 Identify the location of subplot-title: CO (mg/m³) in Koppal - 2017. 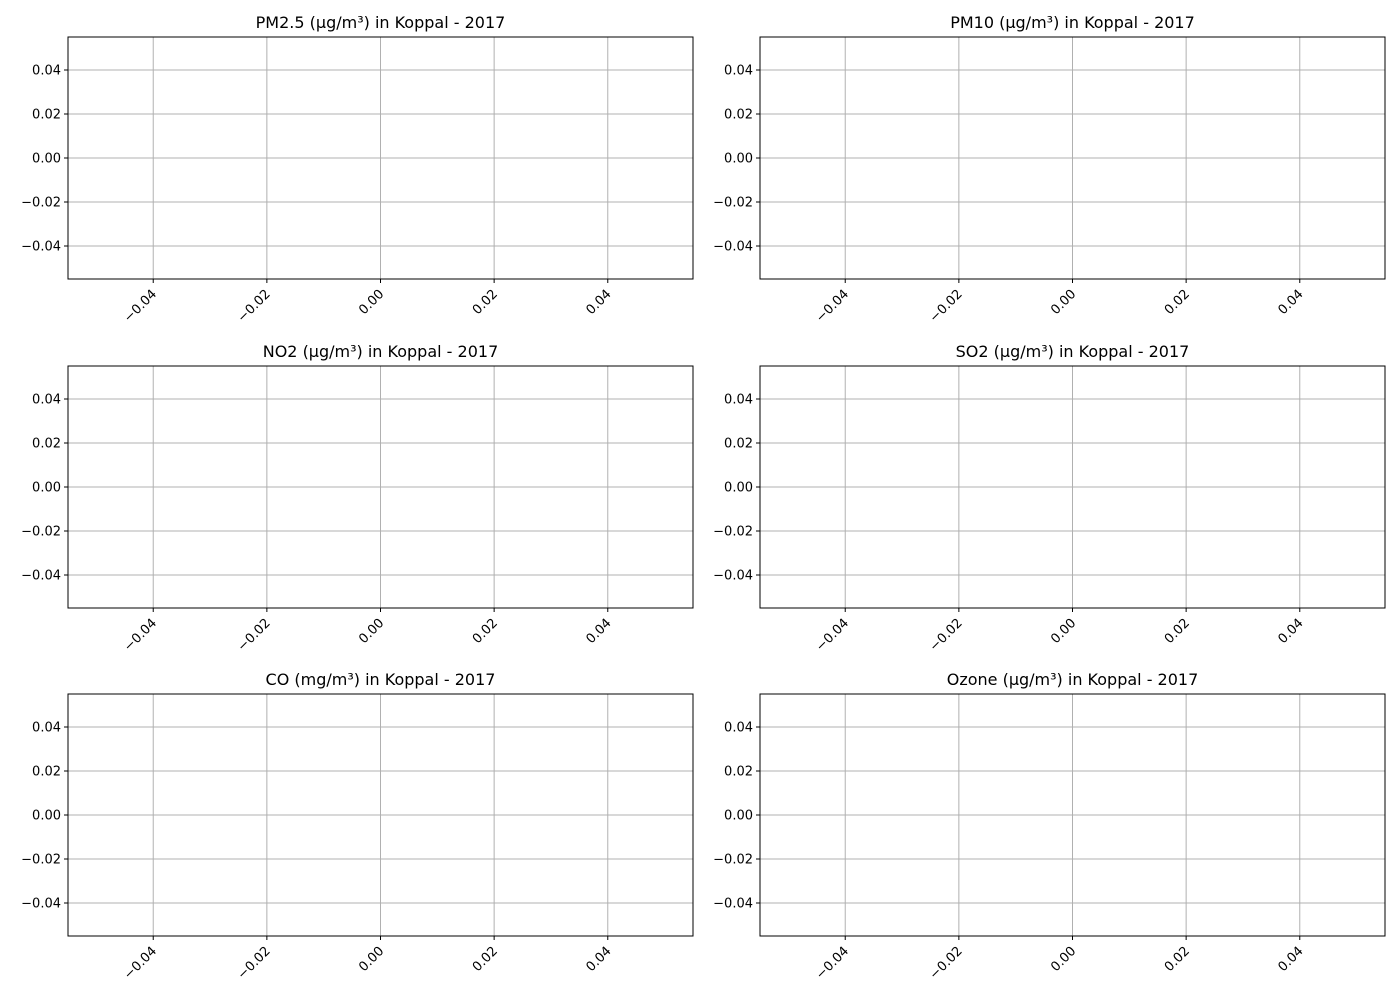
(381, 679).